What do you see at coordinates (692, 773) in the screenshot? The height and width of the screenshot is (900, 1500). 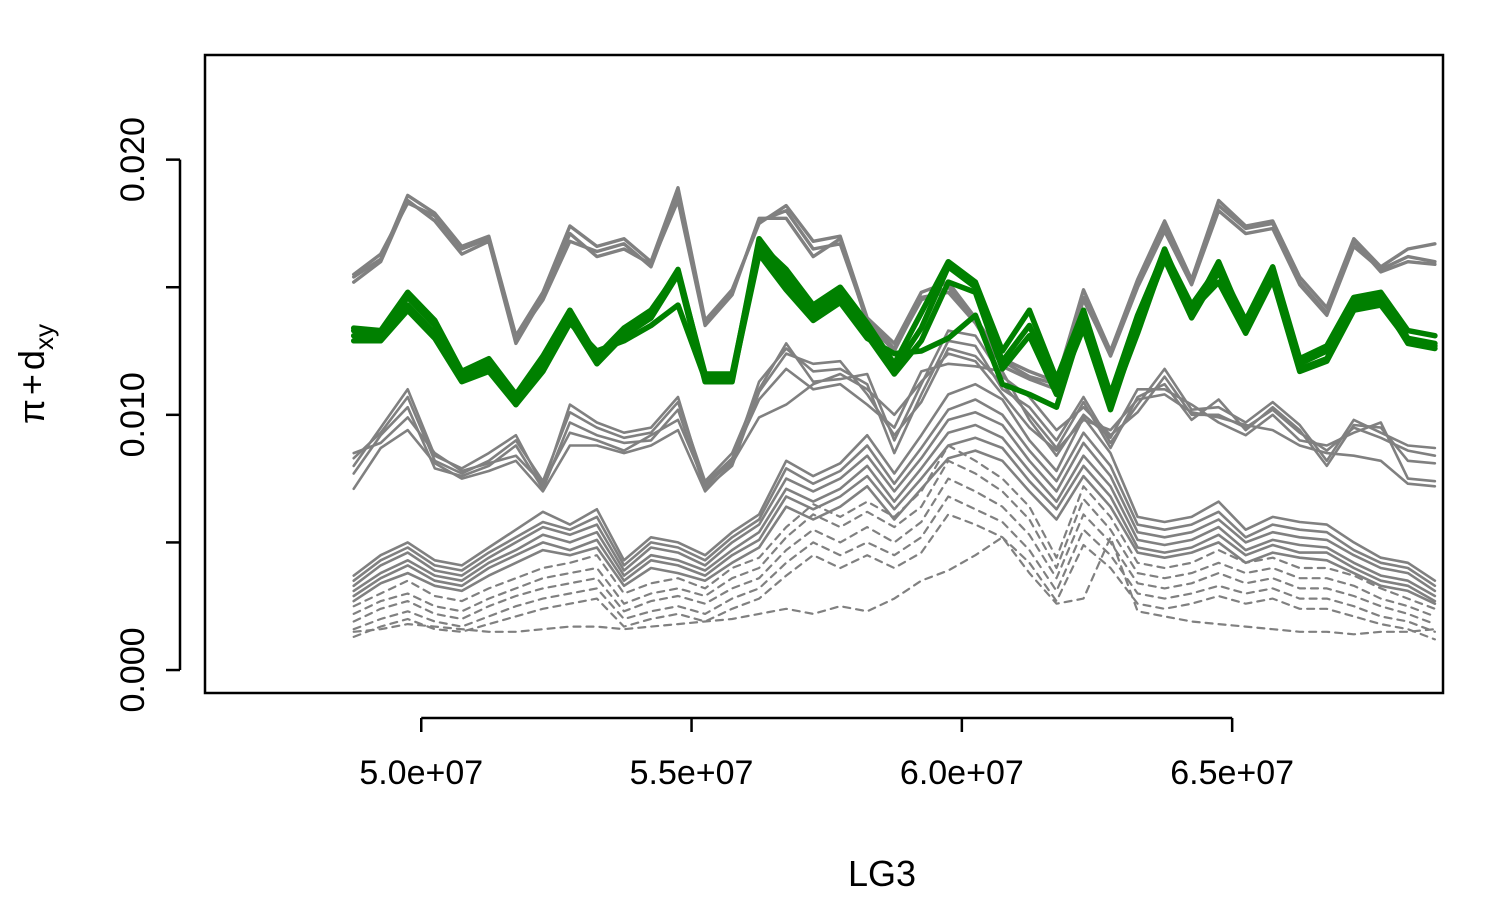 I see `x-tick-label: 5.5e+07` at bounding box center [692, 773].